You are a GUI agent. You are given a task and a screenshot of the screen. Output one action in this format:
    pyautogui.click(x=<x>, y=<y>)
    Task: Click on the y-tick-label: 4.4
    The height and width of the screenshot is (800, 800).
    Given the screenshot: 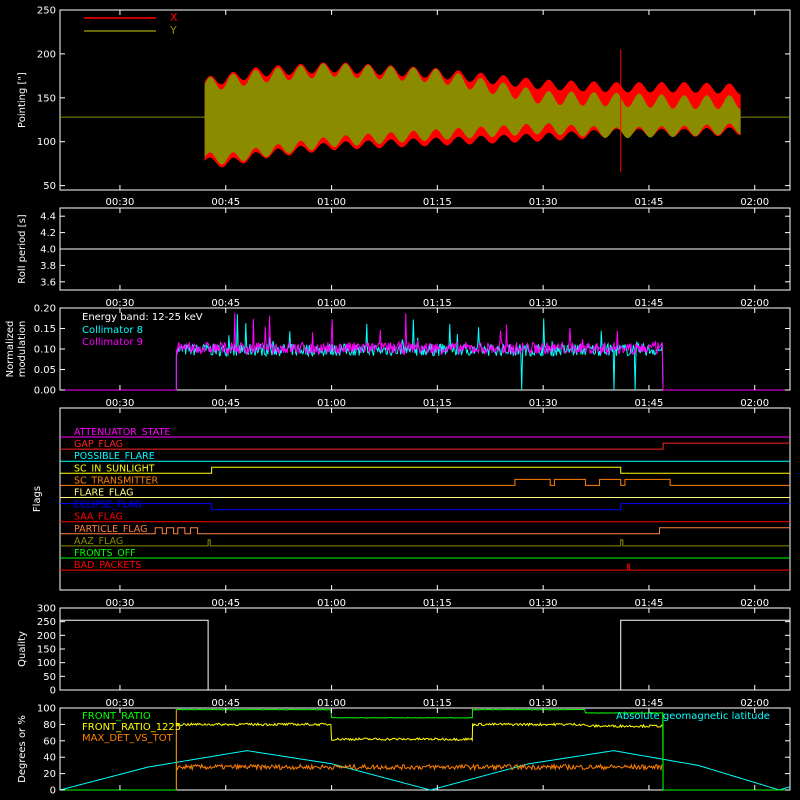 What is the action you would take?
    pyautogui.click(x=48, y=217)
    